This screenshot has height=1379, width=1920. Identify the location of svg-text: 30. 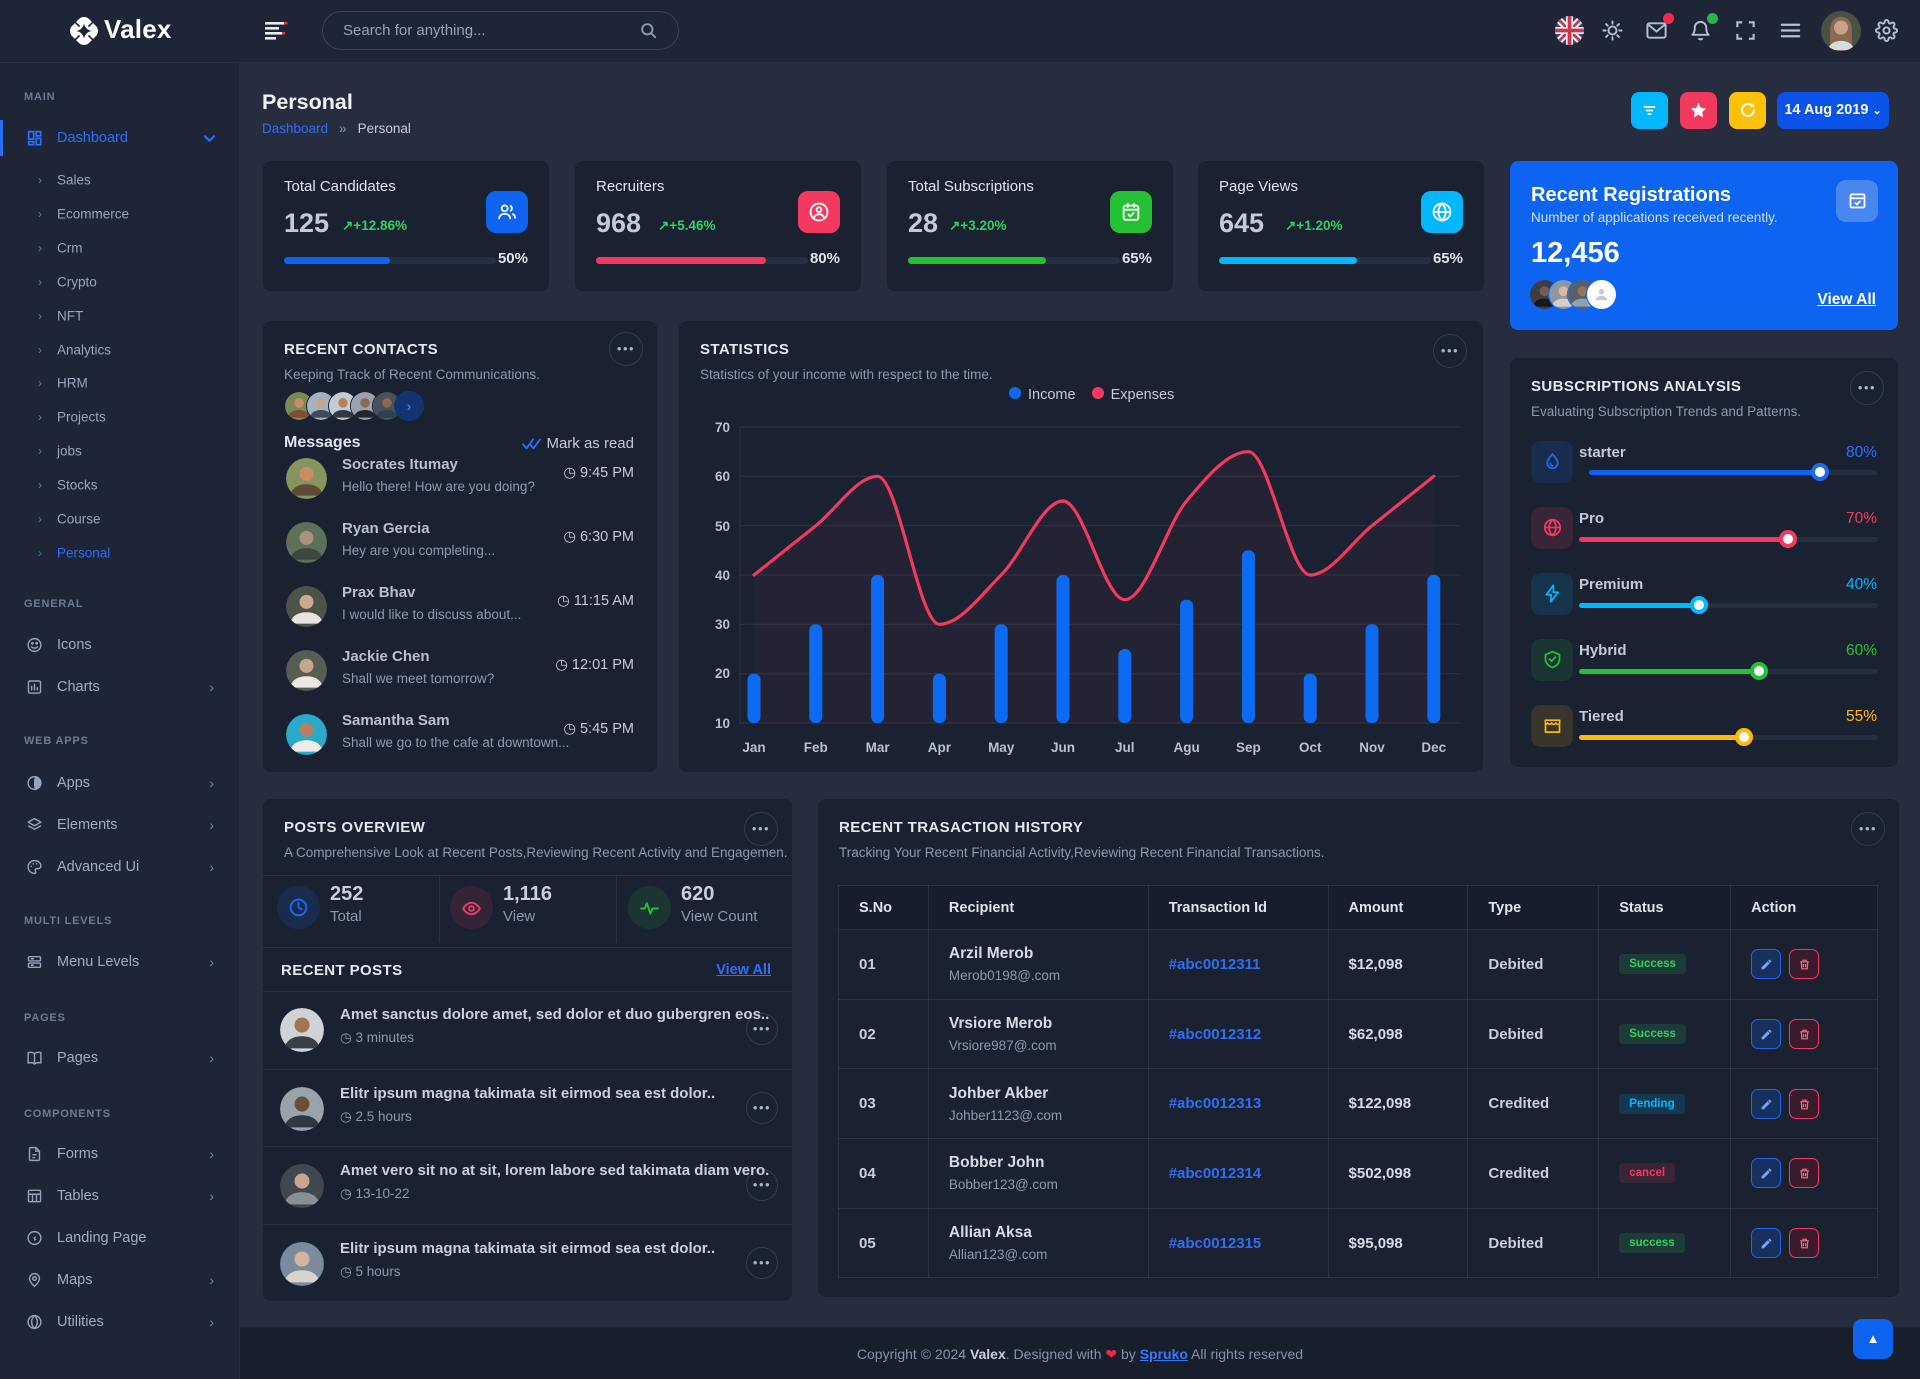
(722, 624).